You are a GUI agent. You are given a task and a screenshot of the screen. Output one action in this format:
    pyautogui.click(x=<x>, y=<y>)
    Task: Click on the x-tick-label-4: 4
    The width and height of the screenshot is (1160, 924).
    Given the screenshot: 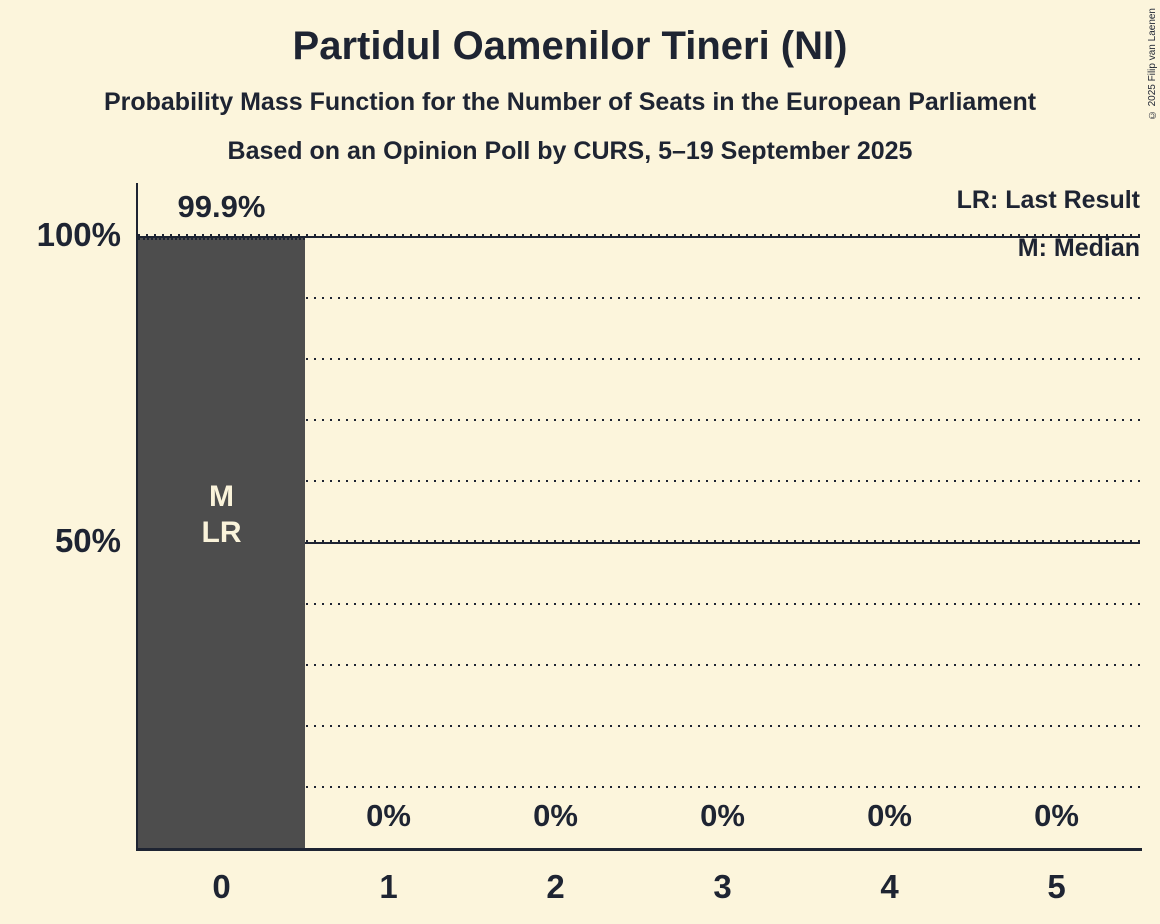 What is the action you would take?
    pyautogui.click(x=889, y=886)
    